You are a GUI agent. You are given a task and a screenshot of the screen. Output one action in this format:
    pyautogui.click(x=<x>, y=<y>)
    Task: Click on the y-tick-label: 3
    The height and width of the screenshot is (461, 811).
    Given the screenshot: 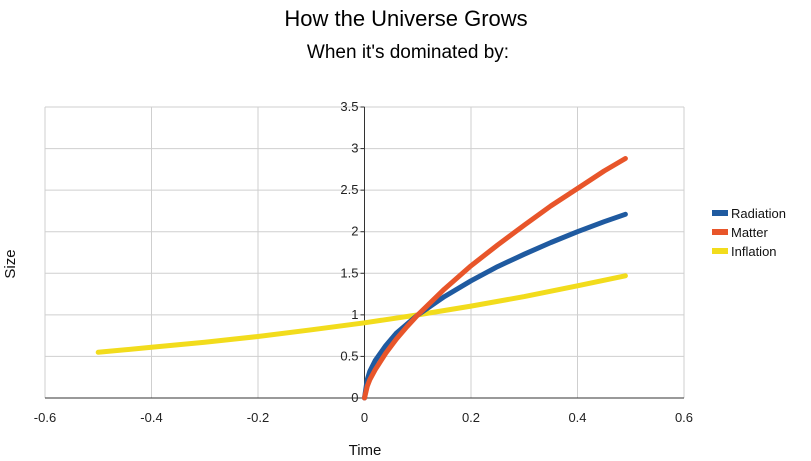 What is the action you would take?
    pyautogui.click(x=354, y=148)
    